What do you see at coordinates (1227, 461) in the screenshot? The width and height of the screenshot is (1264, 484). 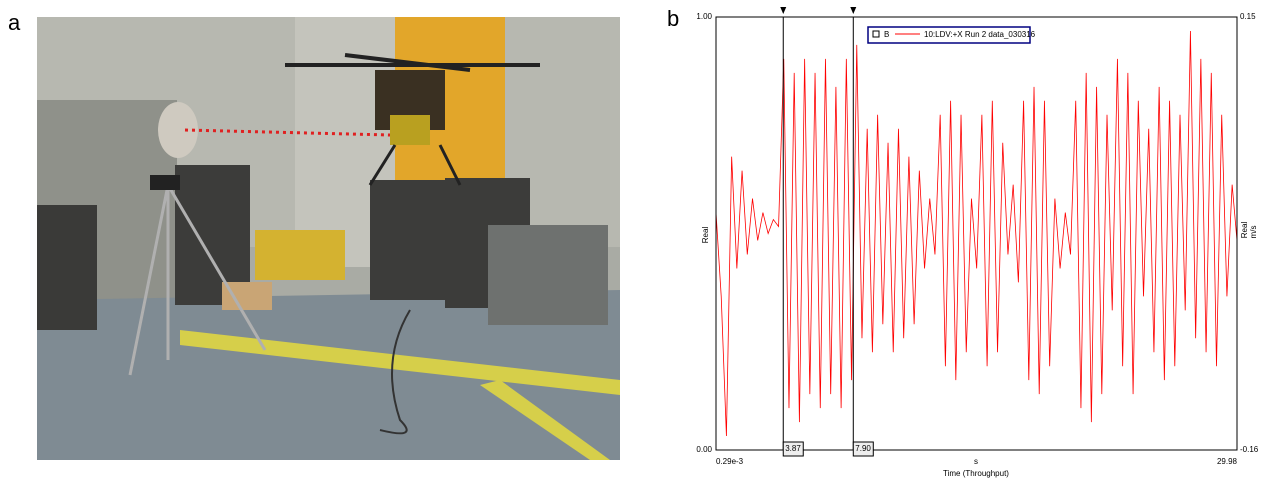 I see `x-tick-label: 29.98` at bounding box center [1227, 461].